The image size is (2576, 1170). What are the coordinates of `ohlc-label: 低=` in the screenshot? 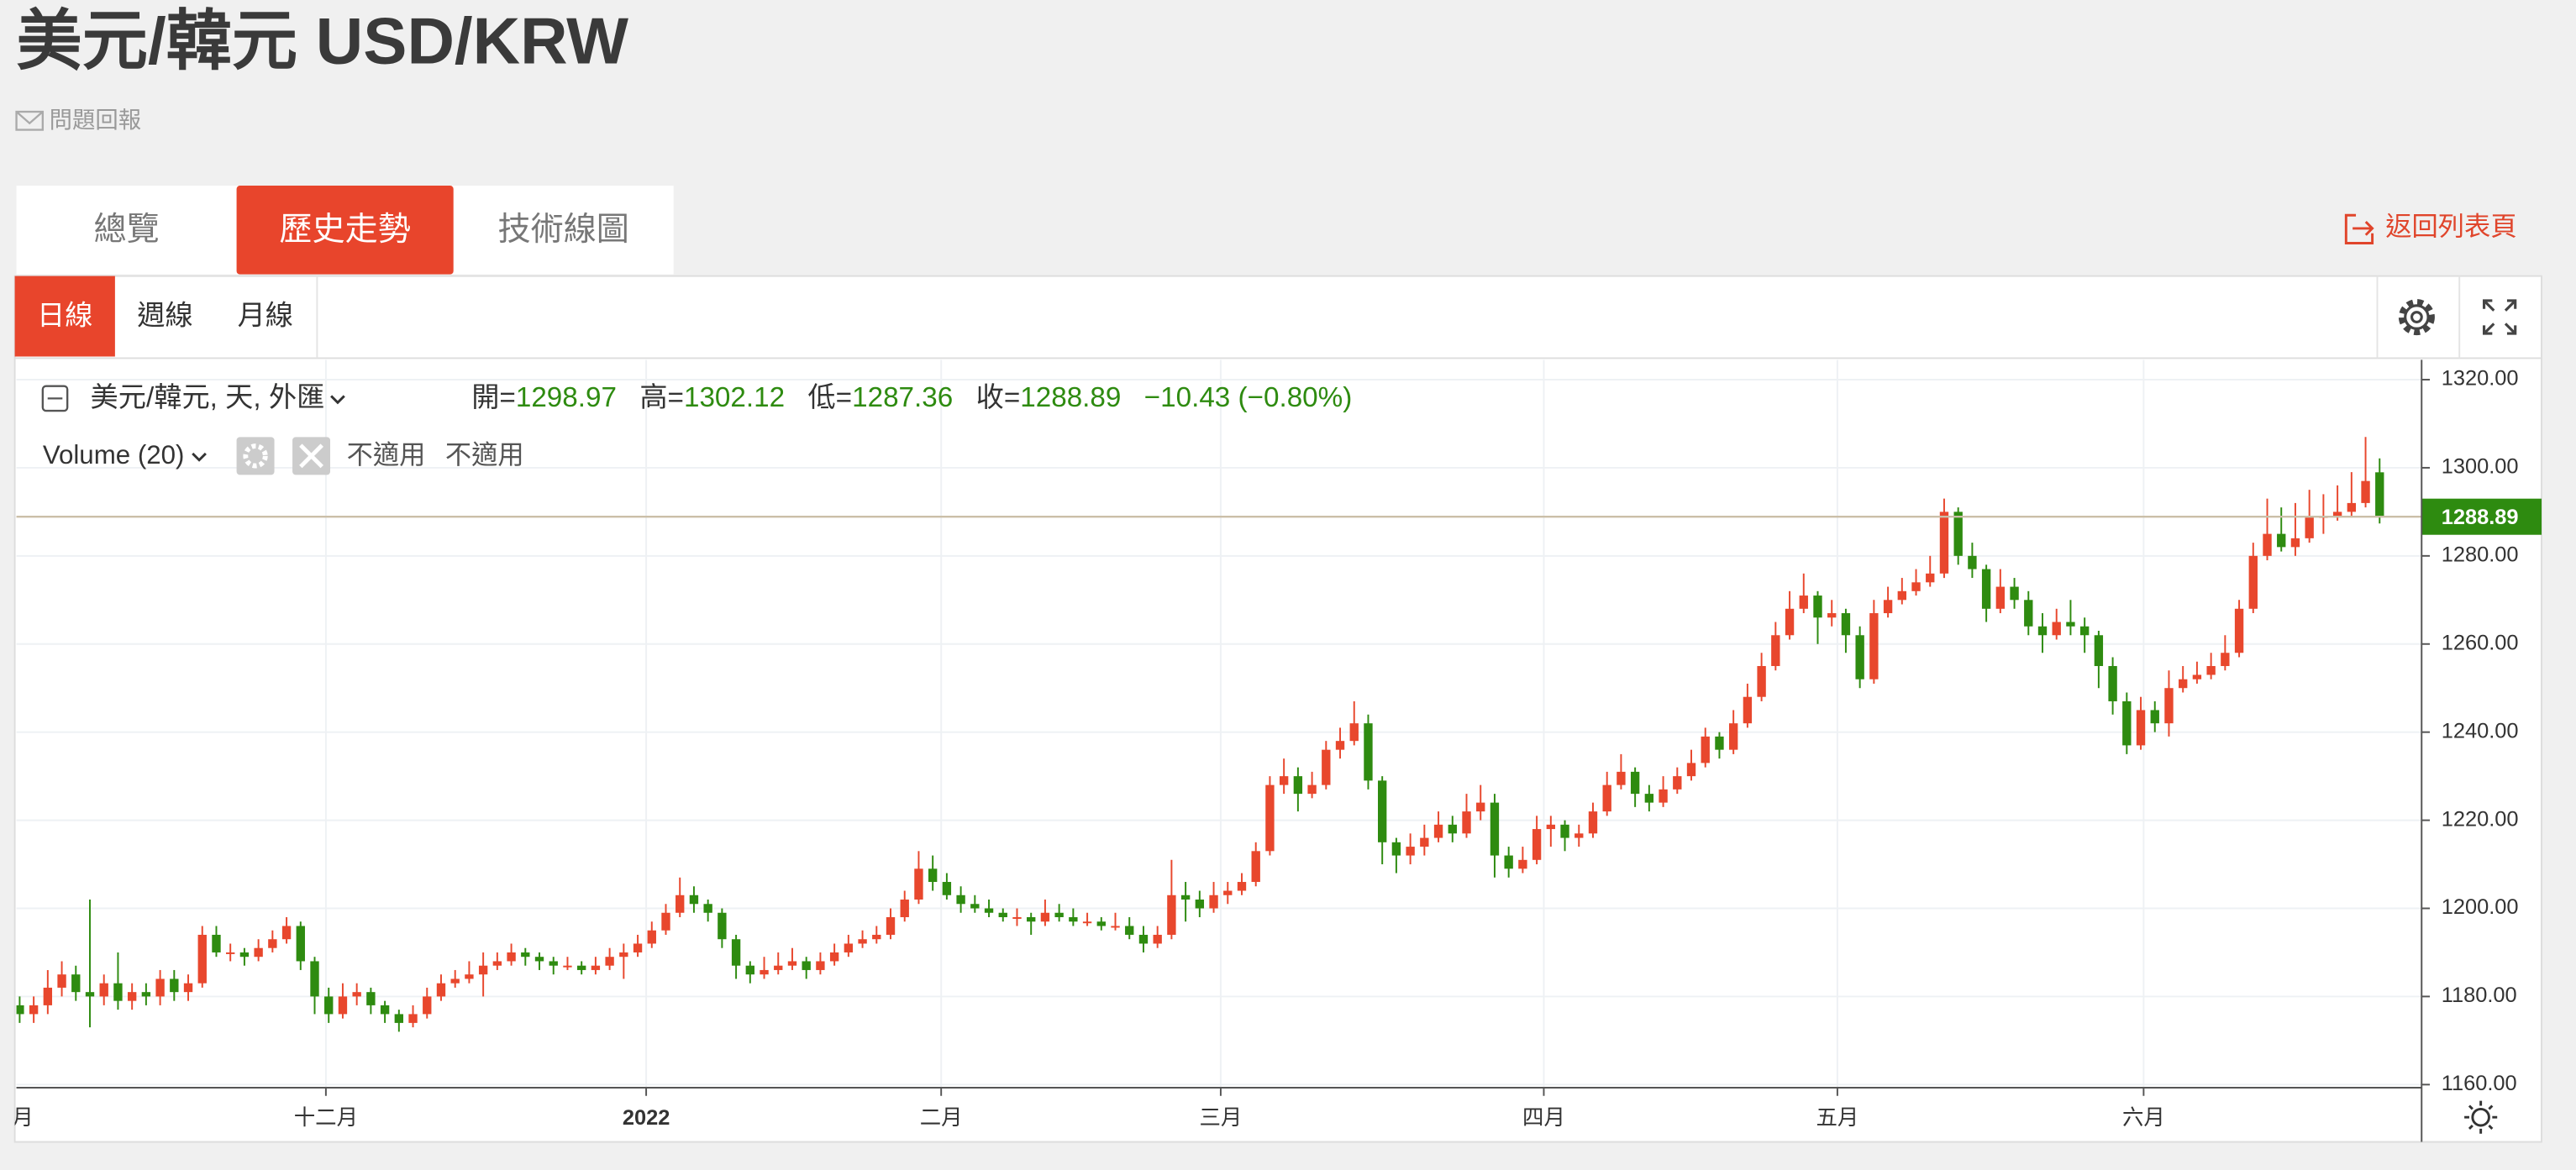 It's located at (829, 397).